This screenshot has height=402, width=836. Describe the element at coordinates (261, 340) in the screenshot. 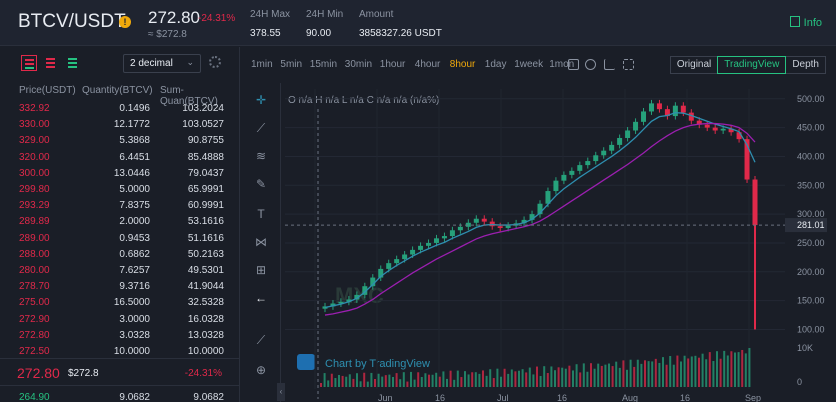

I see `ruler-icon: ⟋` at that location.